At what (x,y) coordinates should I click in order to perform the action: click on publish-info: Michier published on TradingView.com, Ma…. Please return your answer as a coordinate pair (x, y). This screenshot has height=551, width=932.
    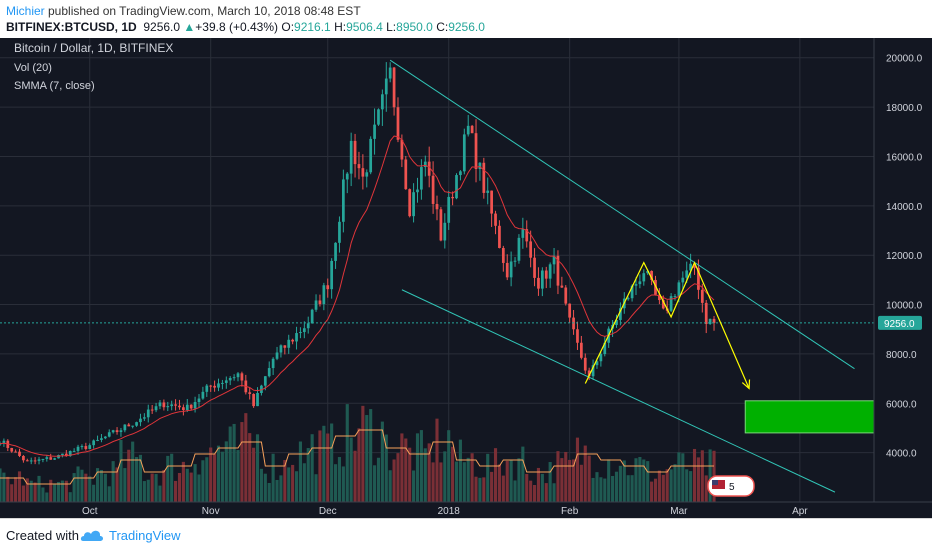
    Looking at the image, I should click on (183, 11).